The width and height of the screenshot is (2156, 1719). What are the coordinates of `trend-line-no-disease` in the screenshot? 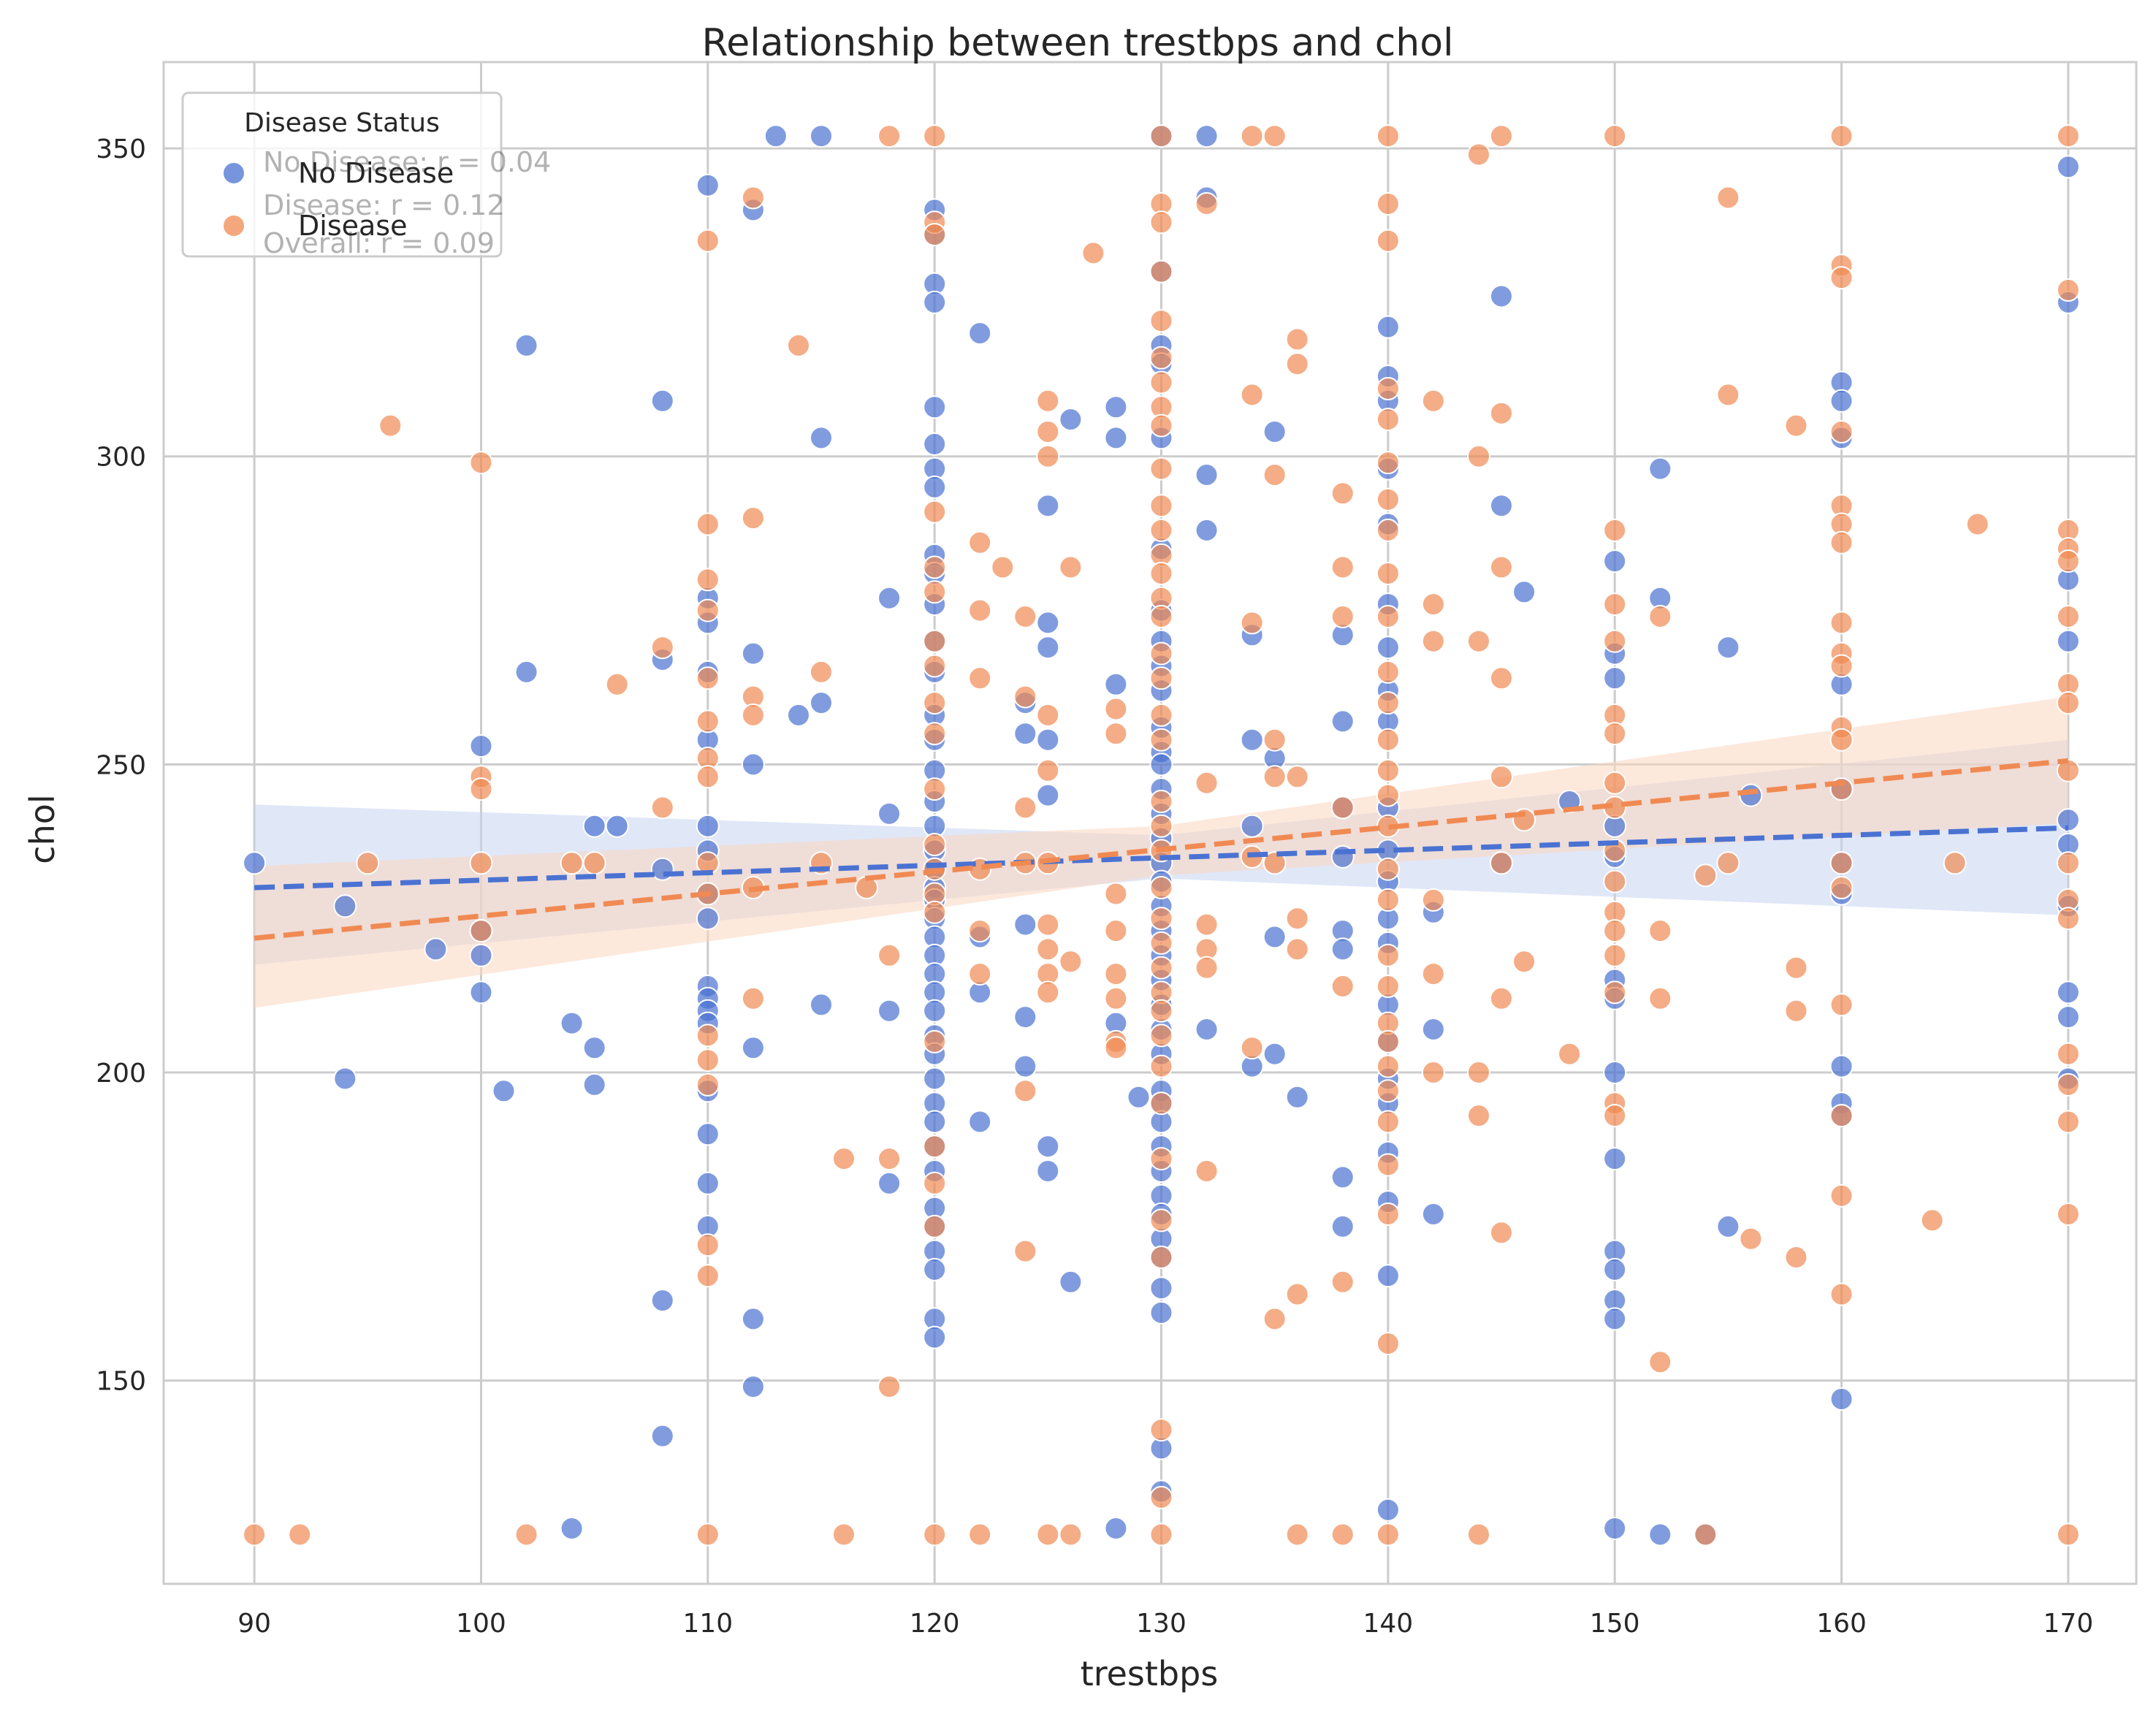 It's located at (1161, 858).